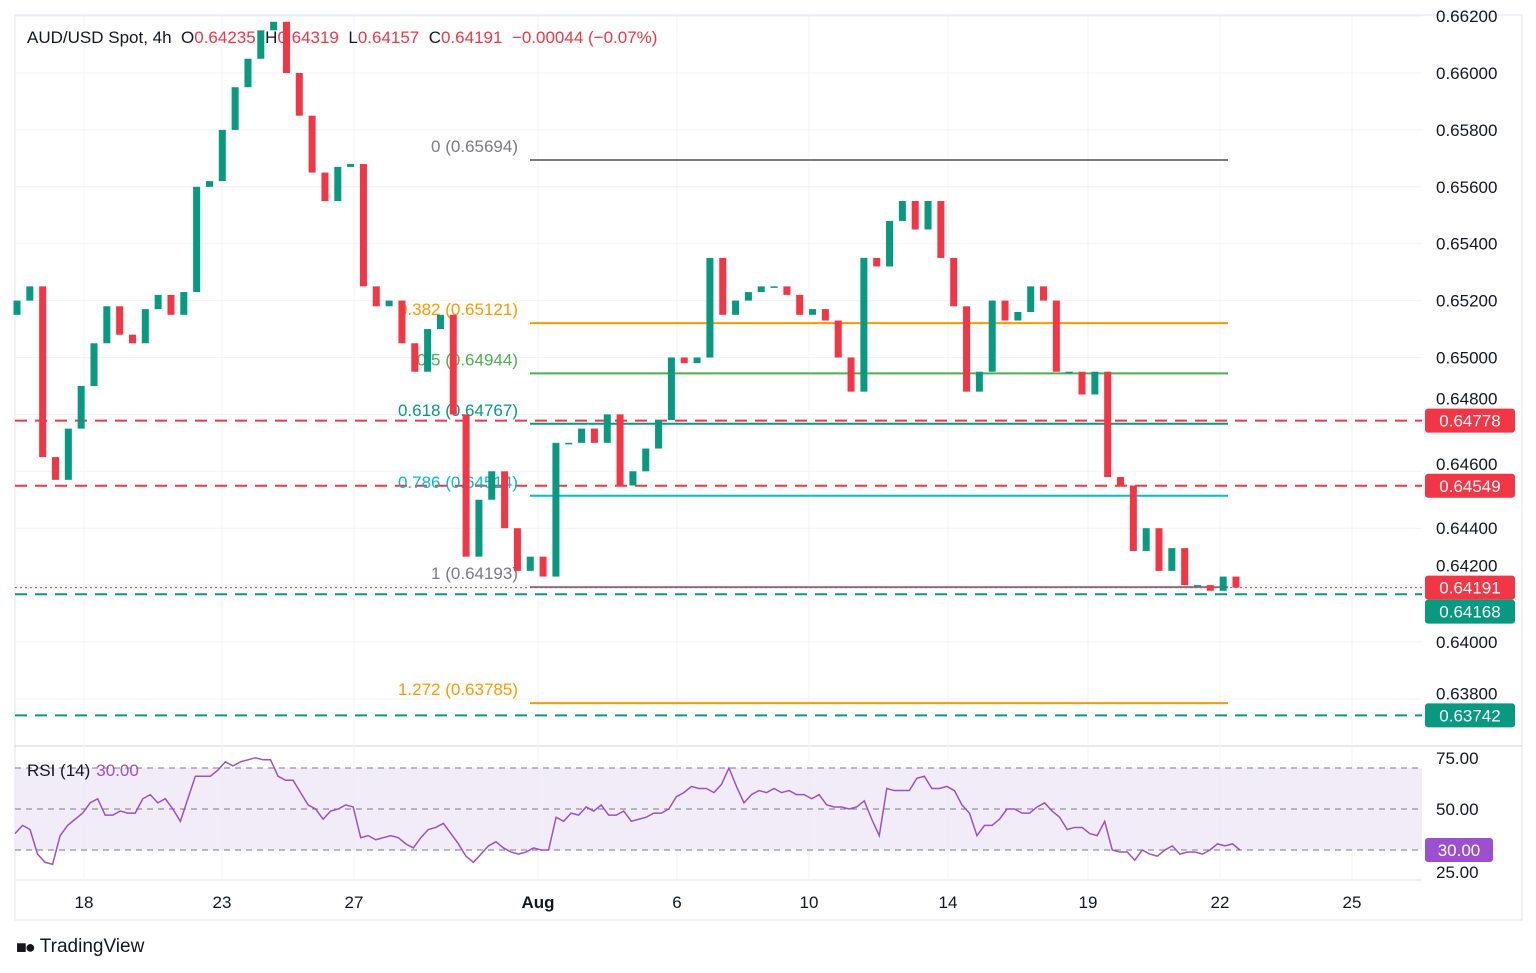  I want to click on x-tick-label: 6, so click(676, 902).